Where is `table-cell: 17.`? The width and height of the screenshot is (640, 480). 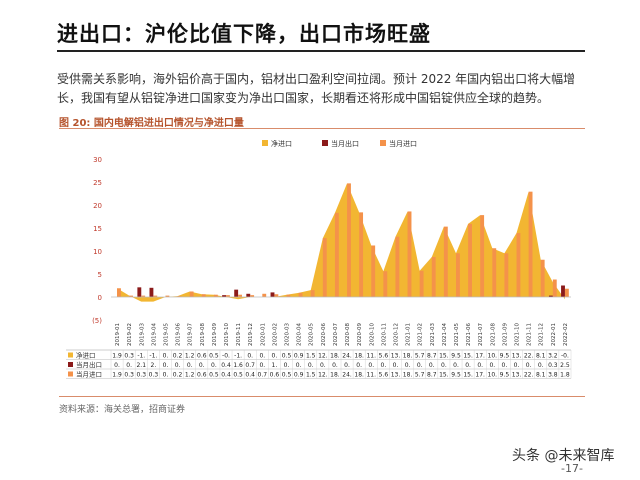 table-cell: 17. is located at coordinates (480, 375).